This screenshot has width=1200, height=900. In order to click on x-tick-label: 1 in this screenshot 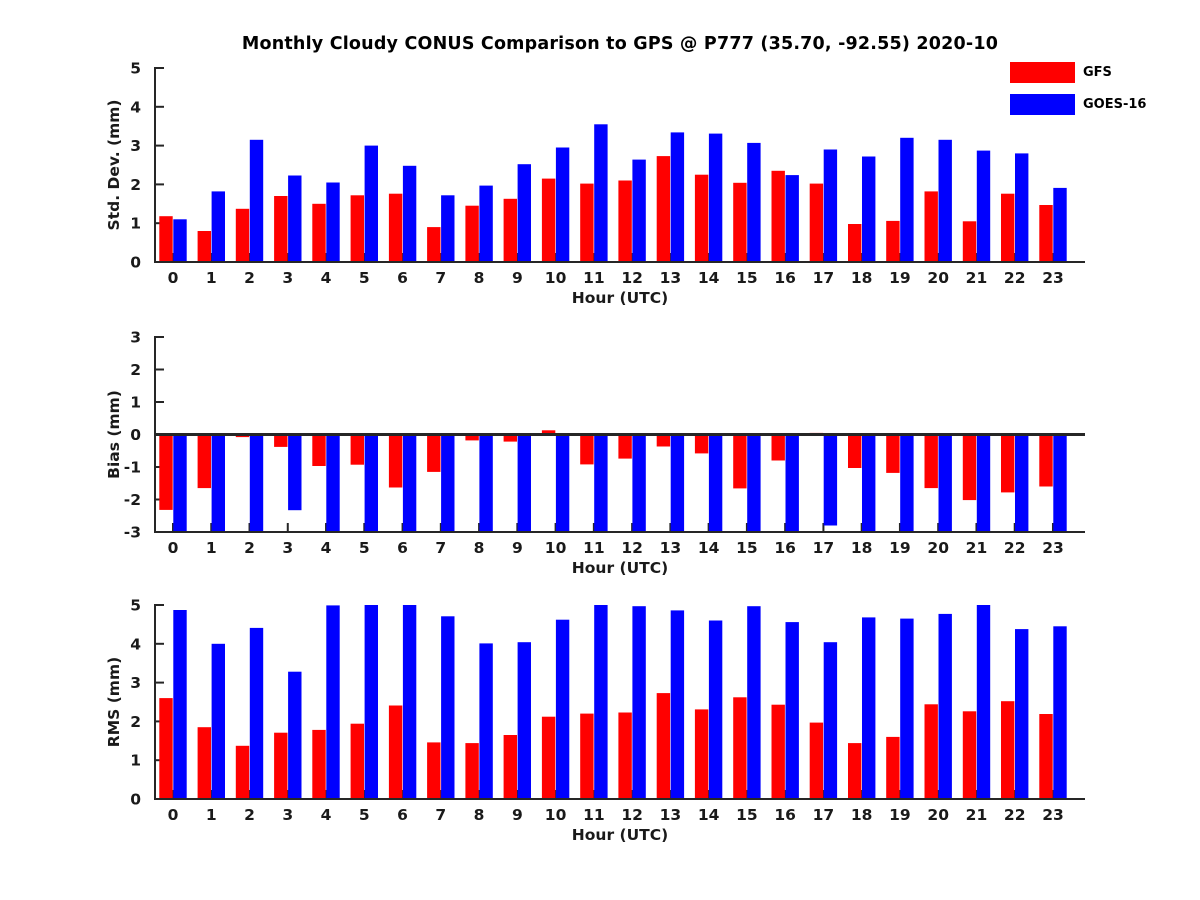, I will do `click(211, 548)`.